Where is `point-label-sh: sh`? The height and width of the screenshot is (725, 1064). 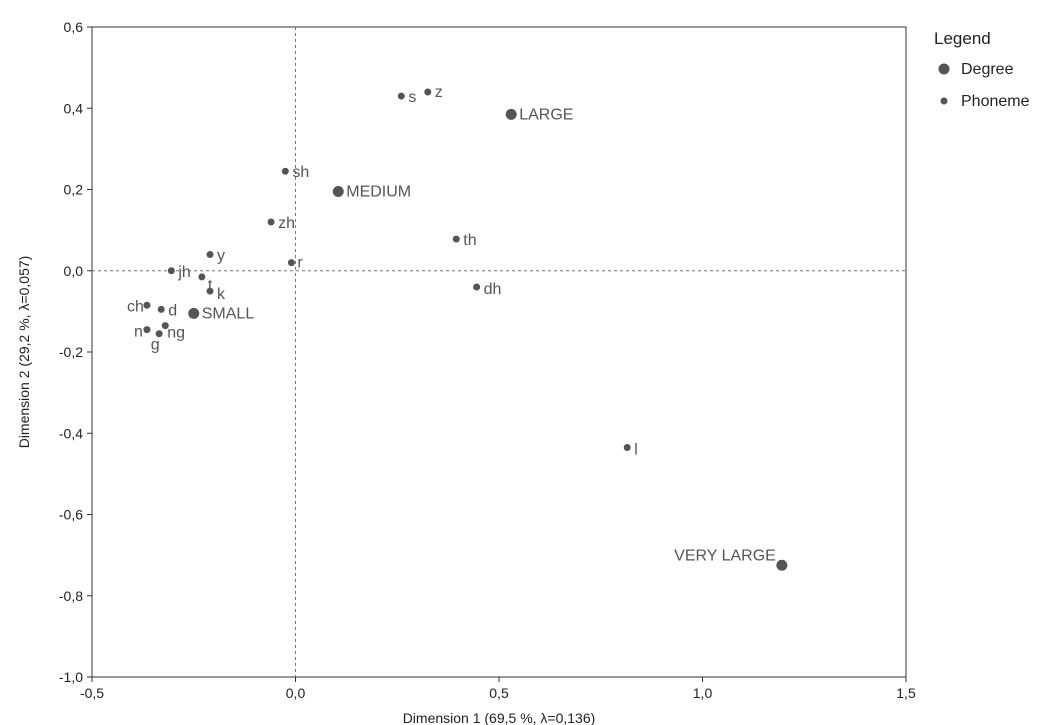
point-label-sh: sh is located at coordinates (300, 172).